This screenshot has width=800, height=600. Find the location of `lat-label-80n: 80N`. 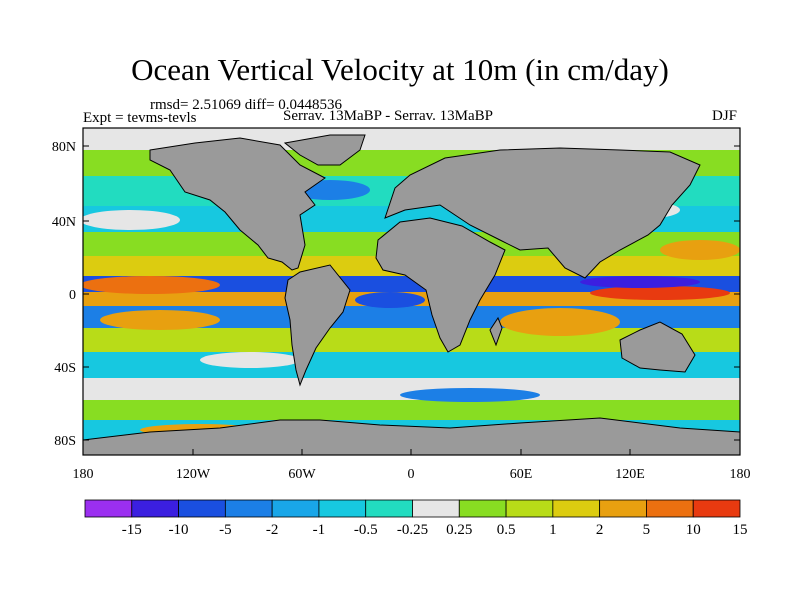

lat-label-80n: 80N is located at coordinates (64, 147).